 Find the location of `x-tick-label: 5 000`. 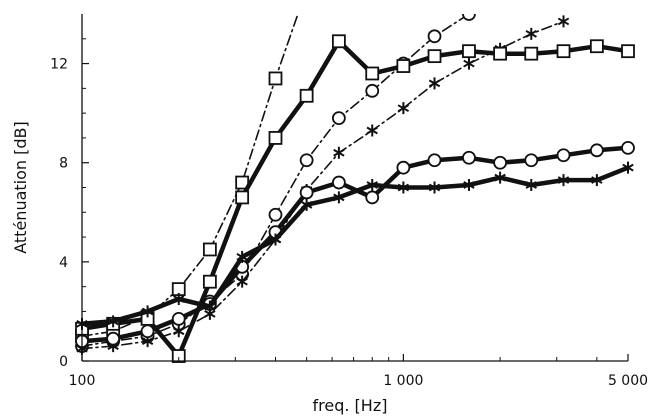

x-tick-label: 5 000 is located at coordinates (628, 381).